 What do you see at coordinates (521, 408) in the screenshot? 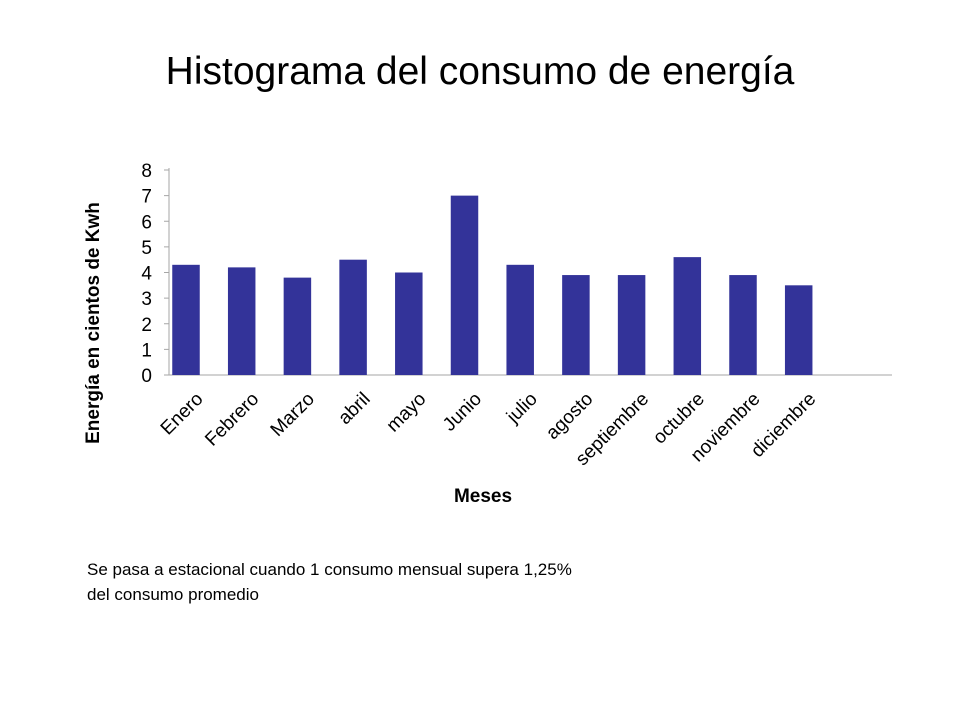
I see `x-tick-label: julio` at bounding box center [521, 408].